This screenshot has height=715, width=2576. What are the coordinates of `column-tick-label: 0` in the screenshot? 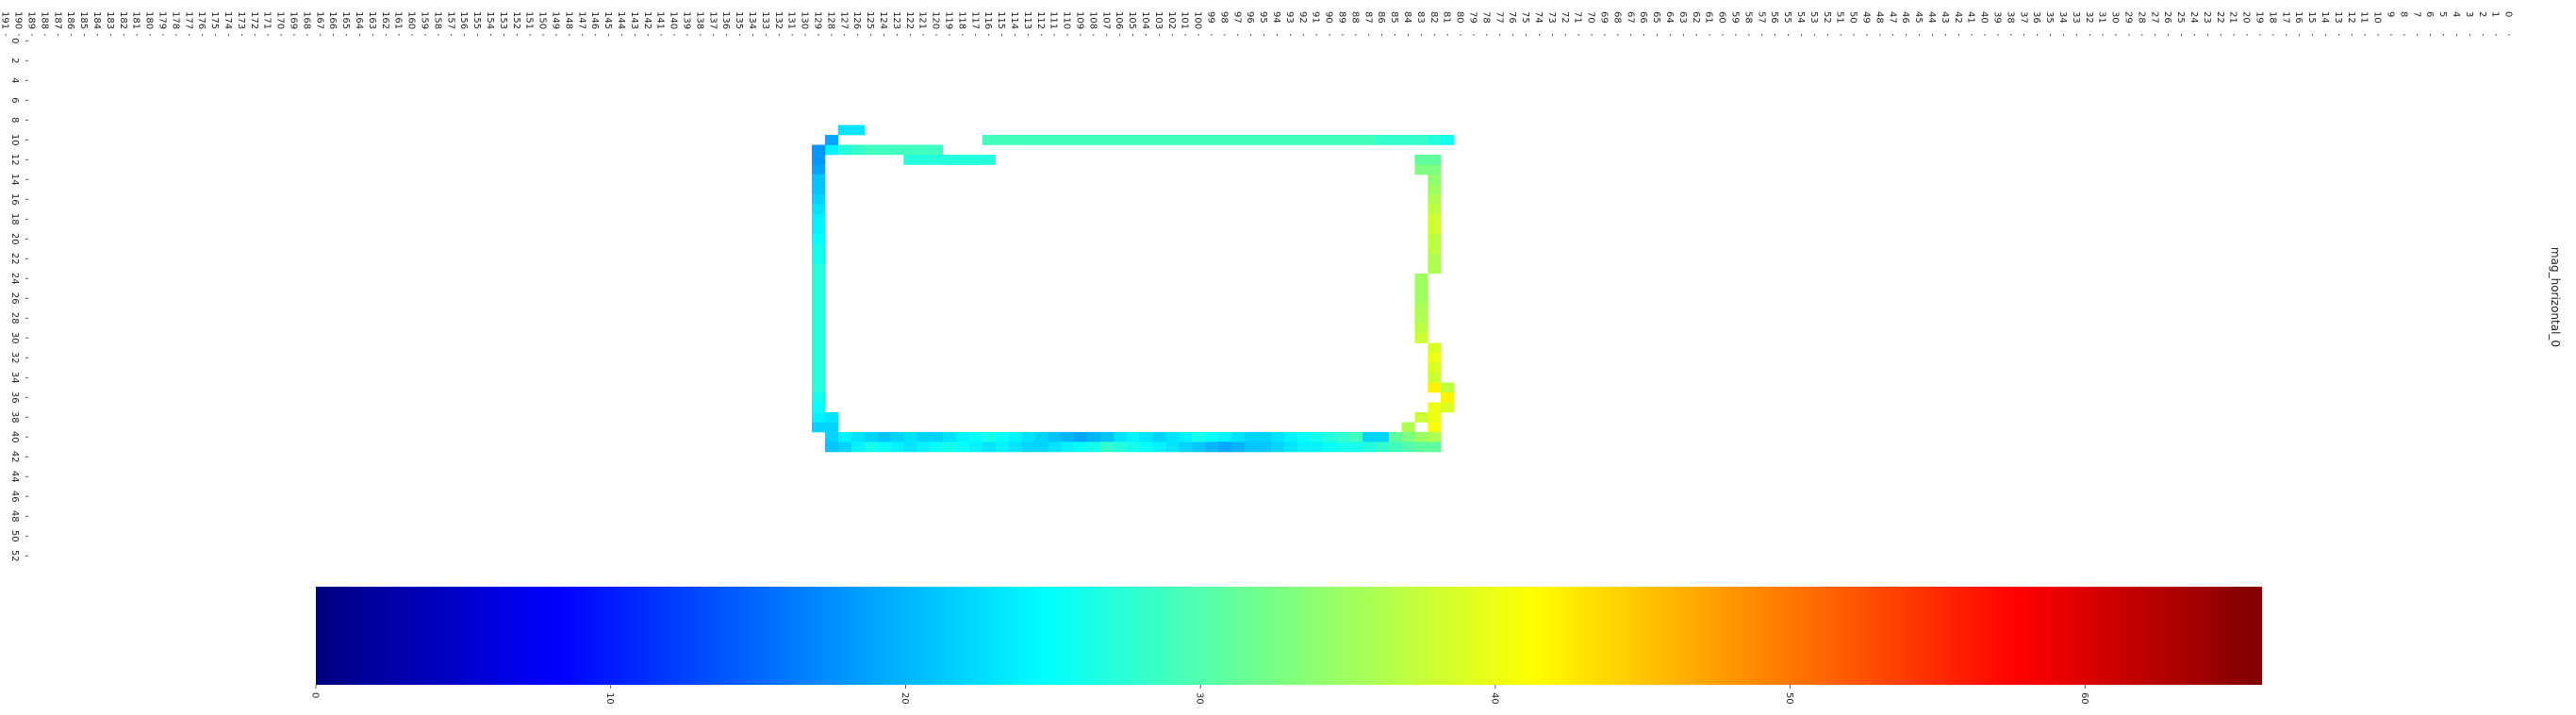 It's located at (14, 40).